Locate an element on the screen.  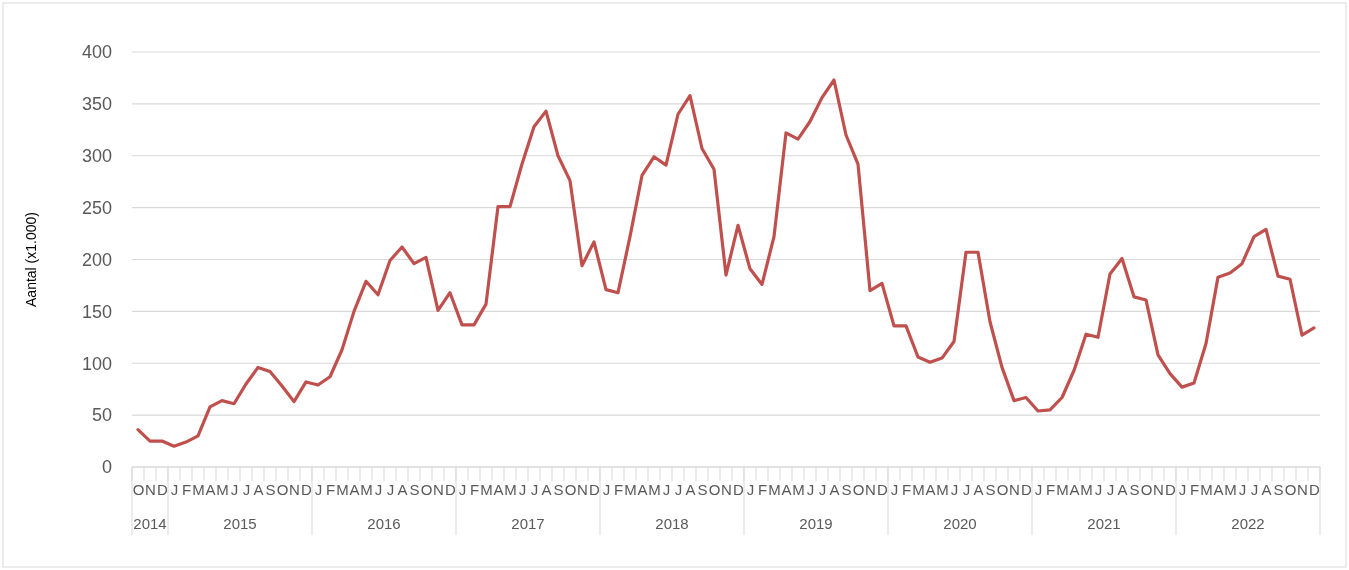
text: 2019 is located at coordinates (816, 523).